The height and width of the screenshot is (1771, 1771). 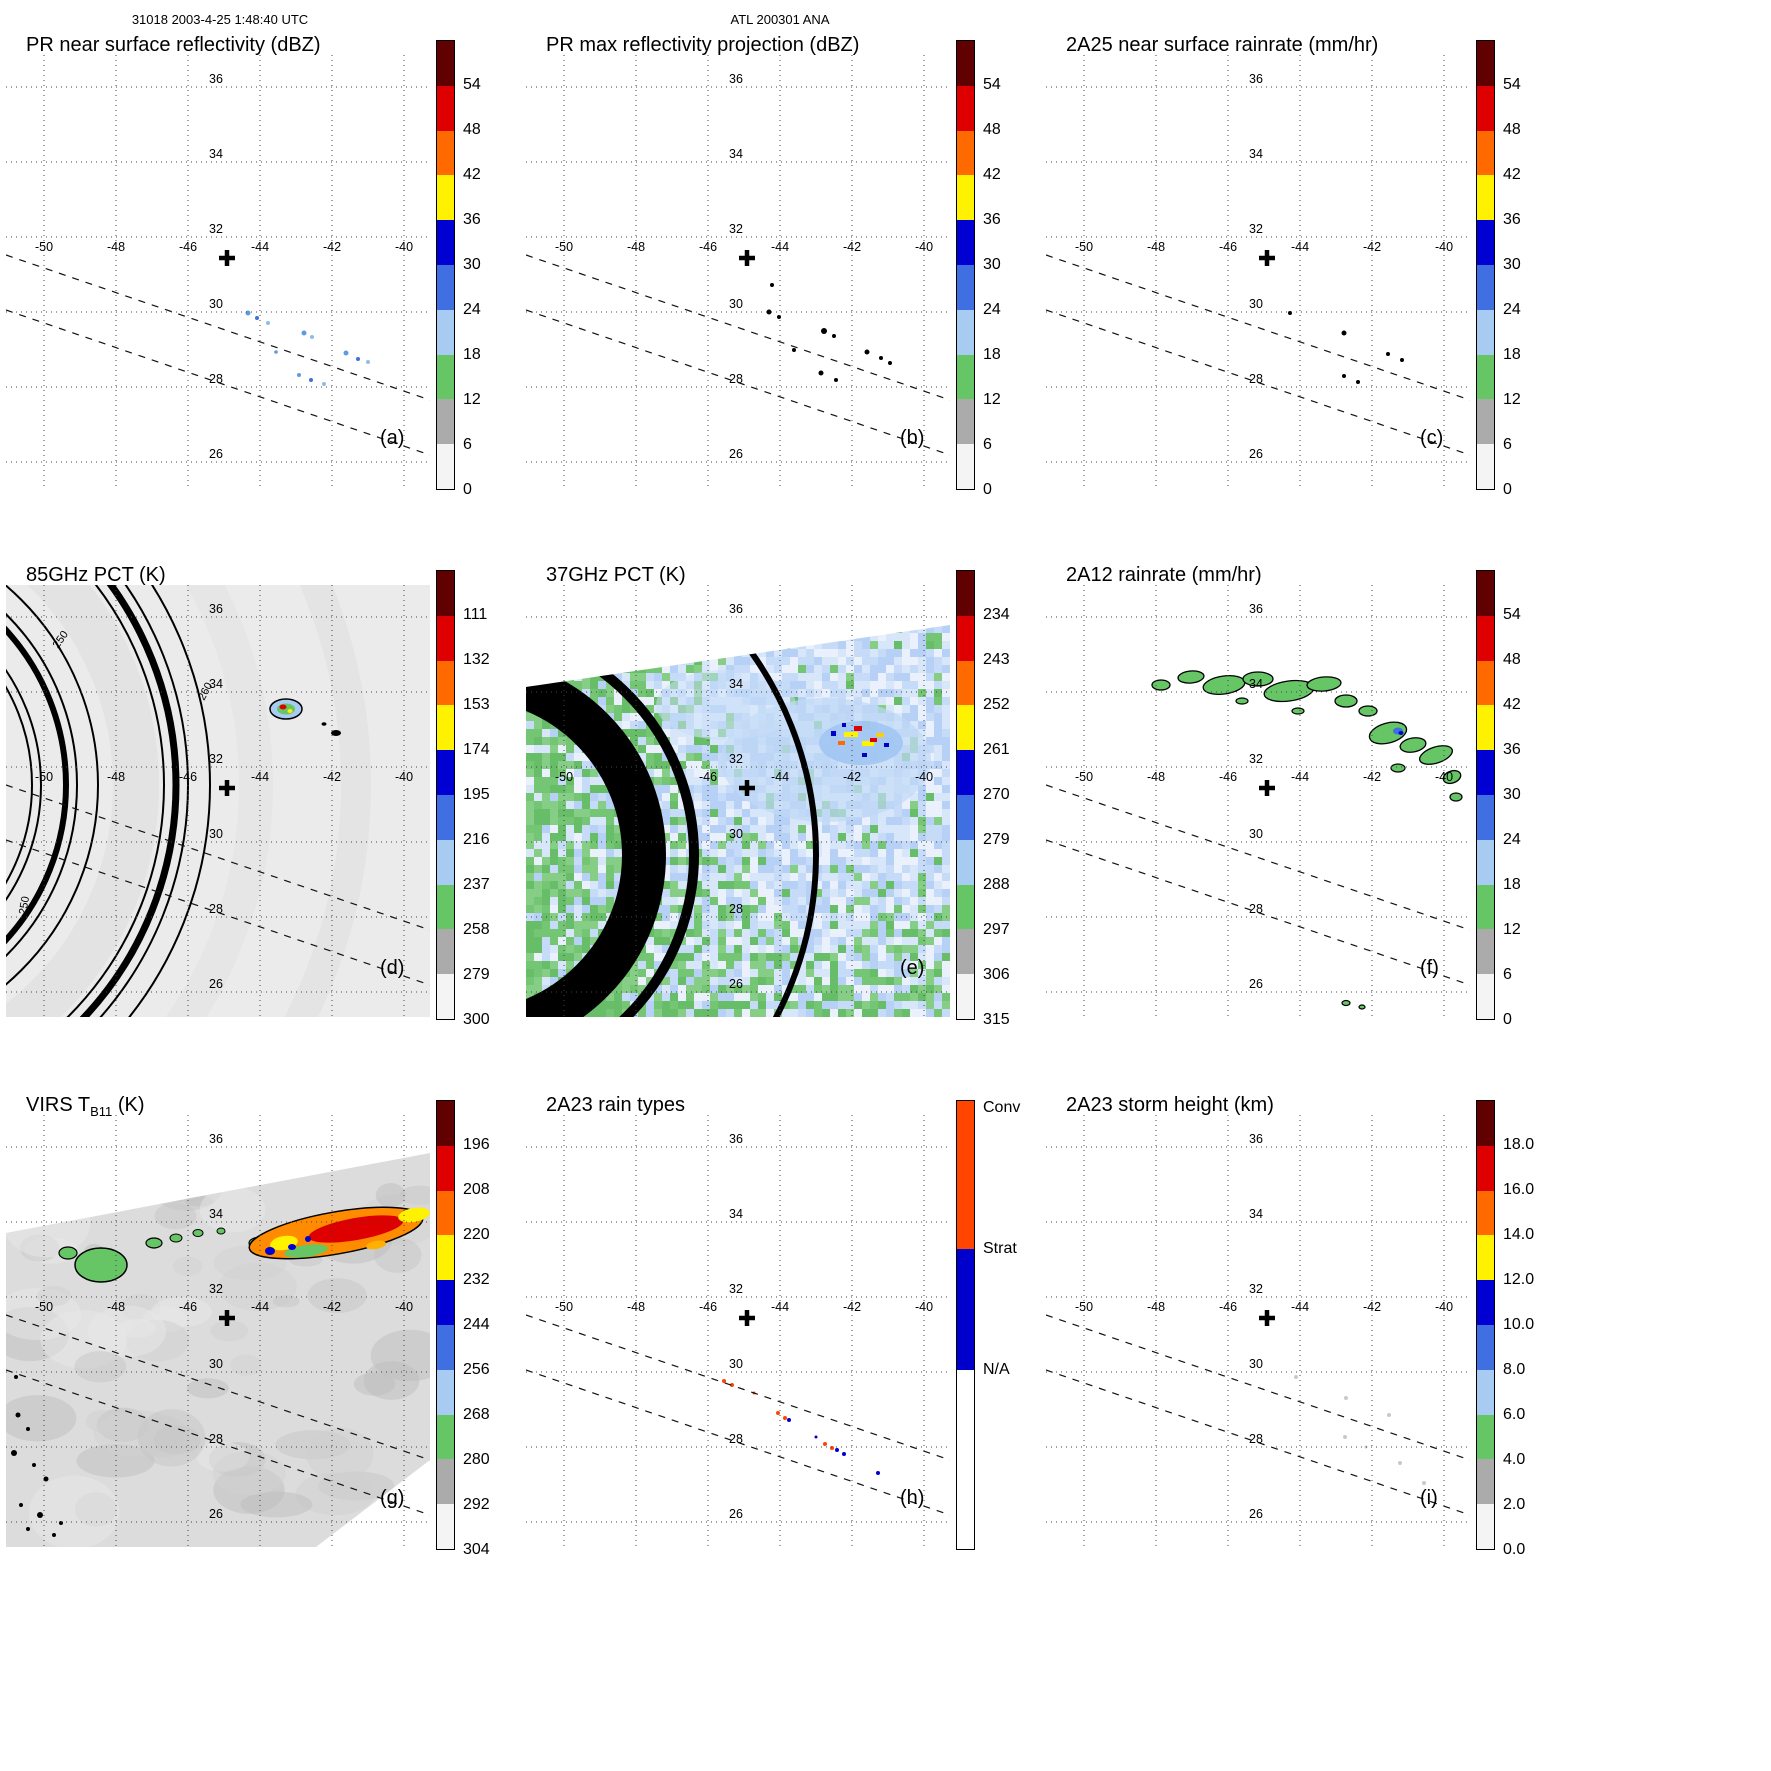 What do you see at coordinates (1256, 1289) in the screenshot?
I see `lat-label: 32` at bounding box center [1256, 1289].